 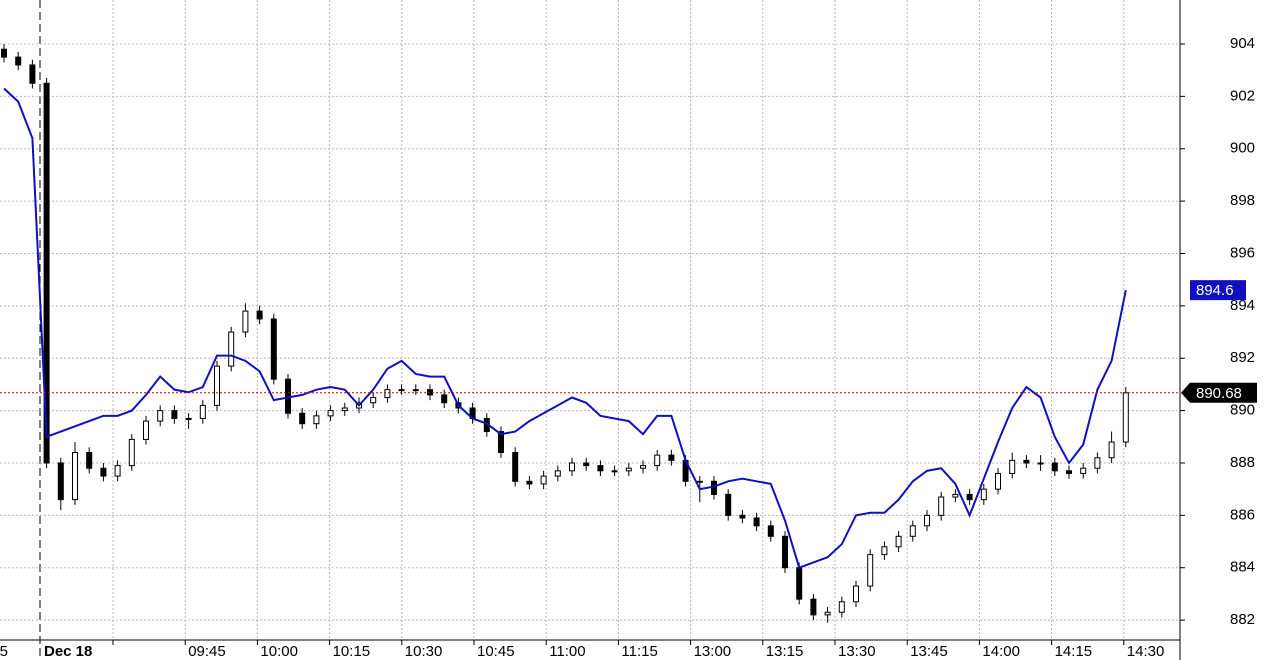 I want to click on y-tick-label: 902, so click(x=1242, y=95).